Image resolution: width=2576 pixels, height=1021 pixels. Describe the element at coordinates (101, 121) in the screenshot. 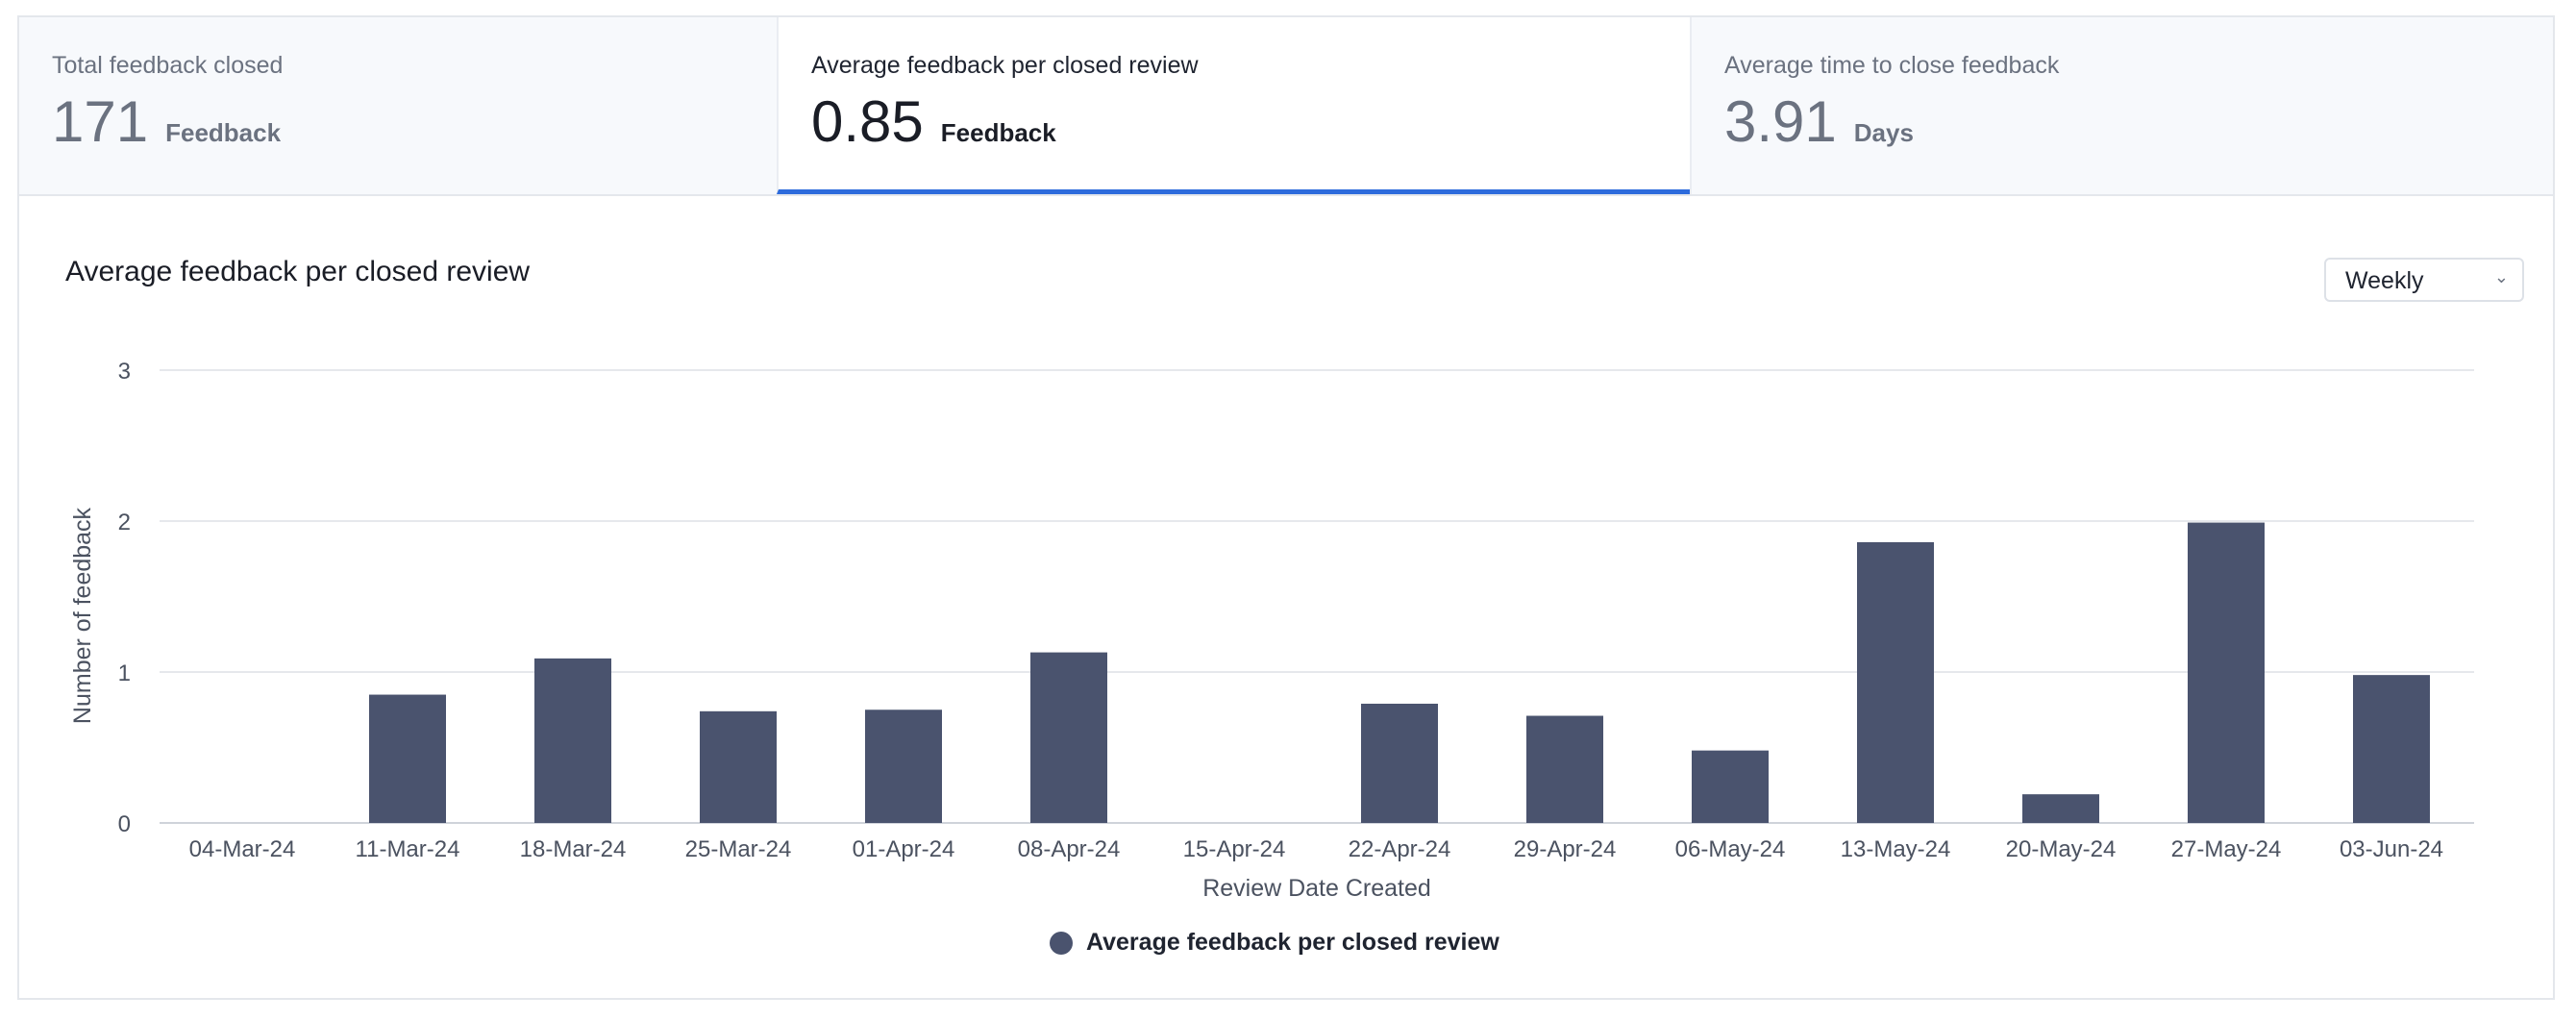

I see `tab-value: 171` at that location.